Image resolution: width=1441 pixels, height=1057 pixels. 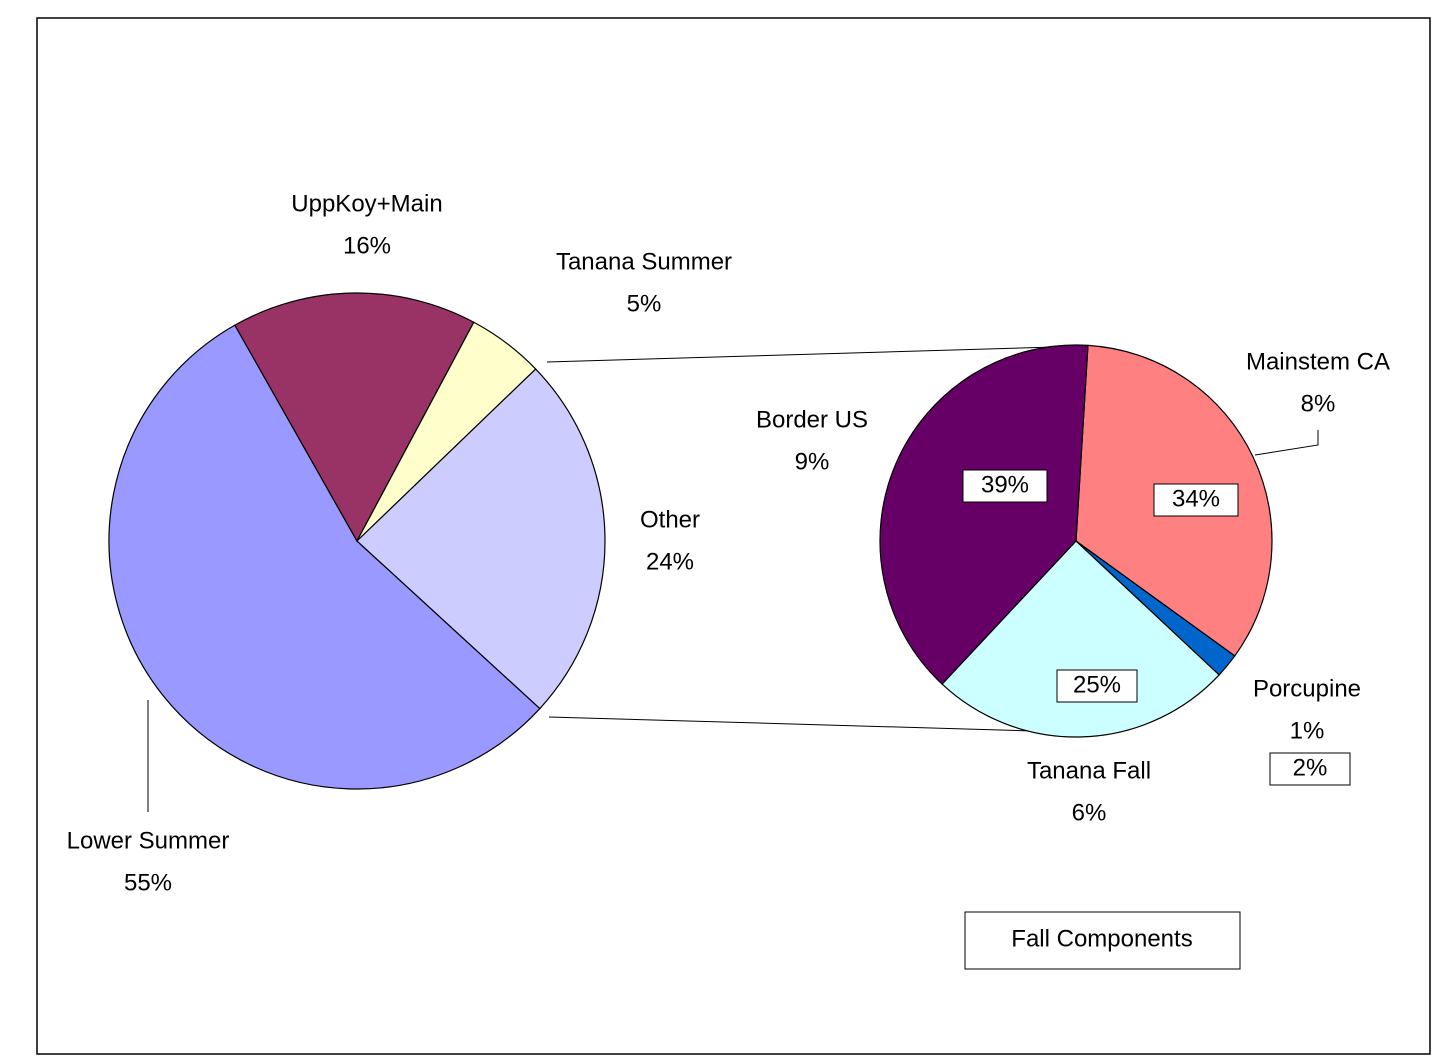 I want to click on slice-name: Other, so click(x=670, y=519).